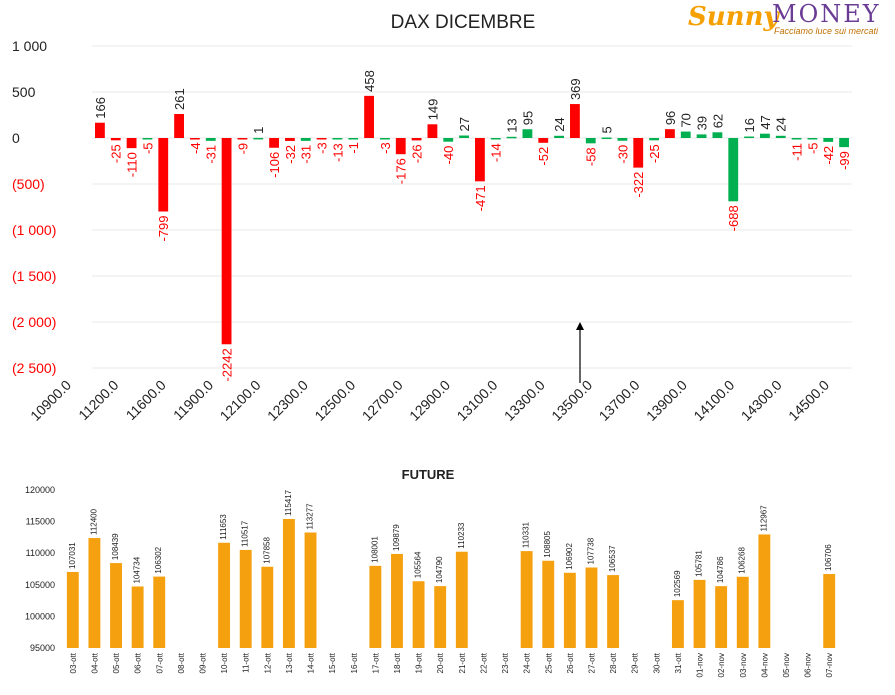  What do you see at coordinates (700, 665) in the screenshot?
I see `future-category-label: 01-nov` at bounding box center [700, 665].